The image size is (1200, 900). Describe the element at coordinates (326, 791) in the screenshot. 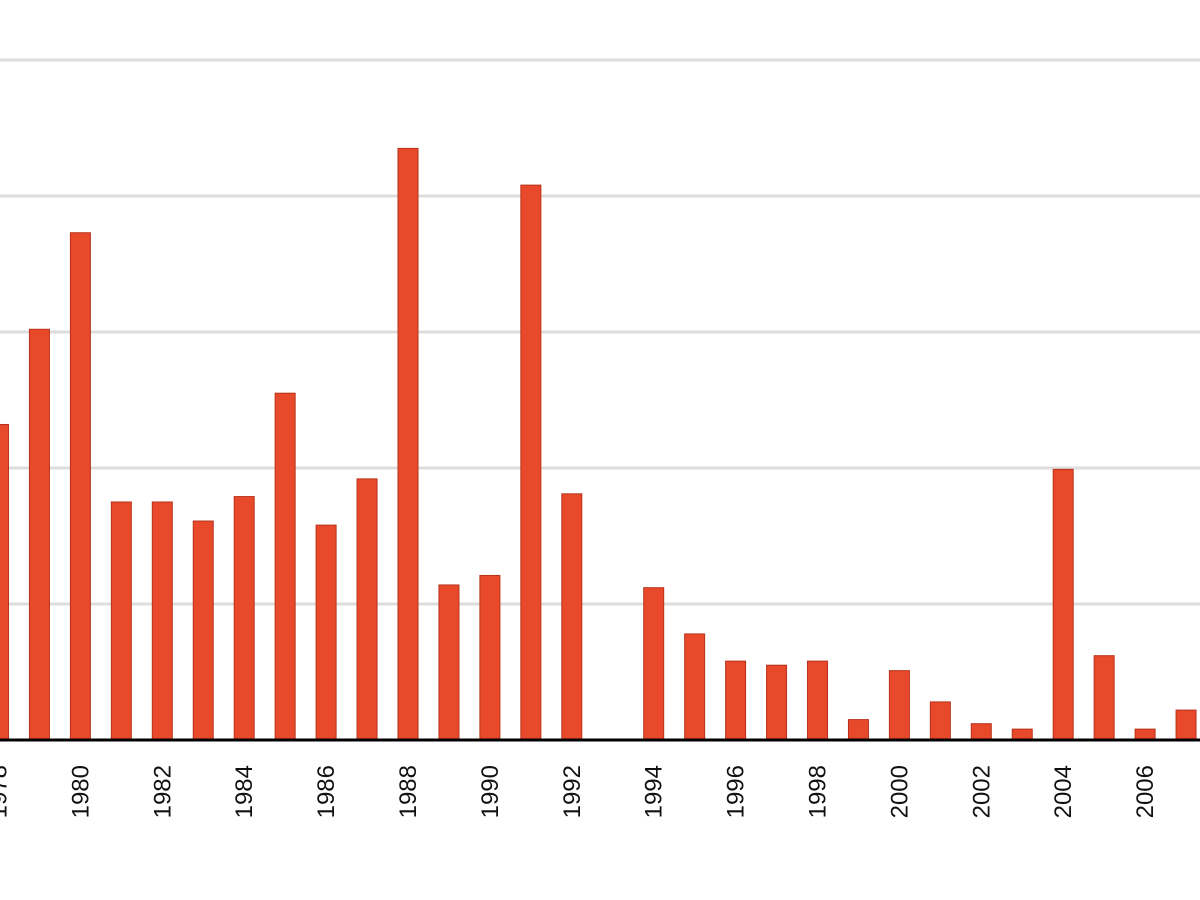

I see `x-tick-label-1986: 1986` at that location.